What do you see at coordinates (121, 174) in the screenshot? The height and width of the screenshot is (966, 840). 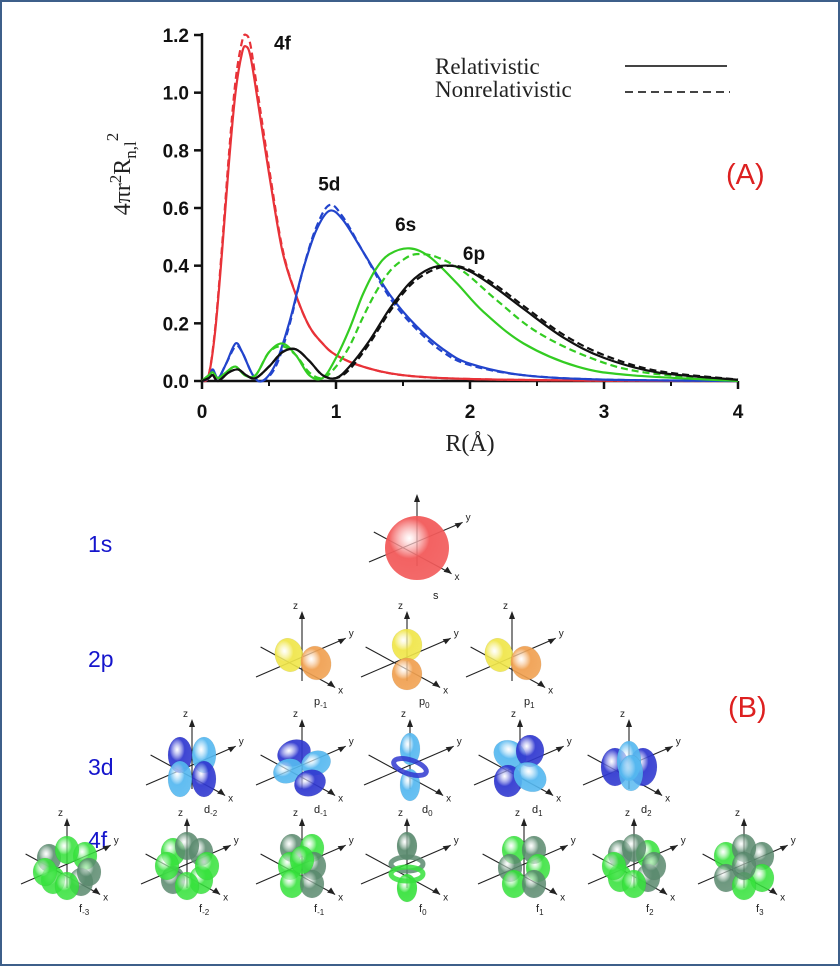 I see `y-axis-label: 4πr2Rn,l2` at bounding box center [121, 174].